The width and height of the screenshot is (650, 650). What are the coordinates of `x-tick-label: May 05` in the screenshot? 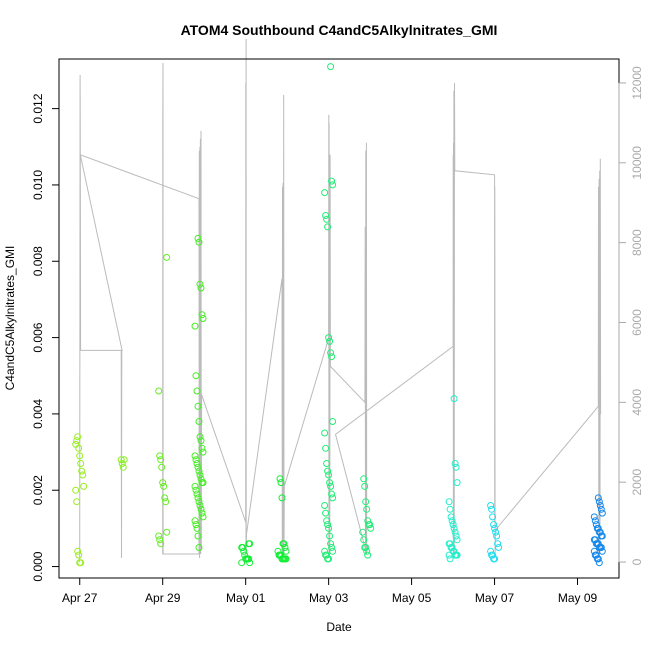 It's located at (412, 598).